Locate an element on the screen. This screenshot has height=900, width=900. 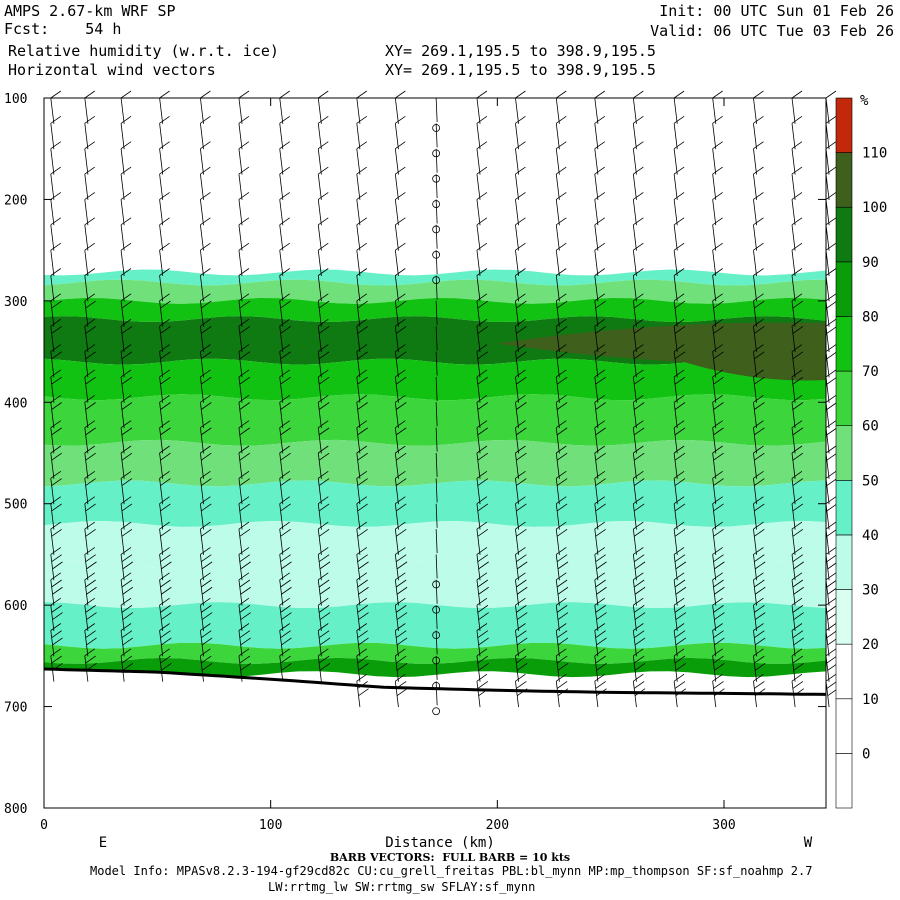
x-axis-east-label: E is located at coordinates (103, 843).